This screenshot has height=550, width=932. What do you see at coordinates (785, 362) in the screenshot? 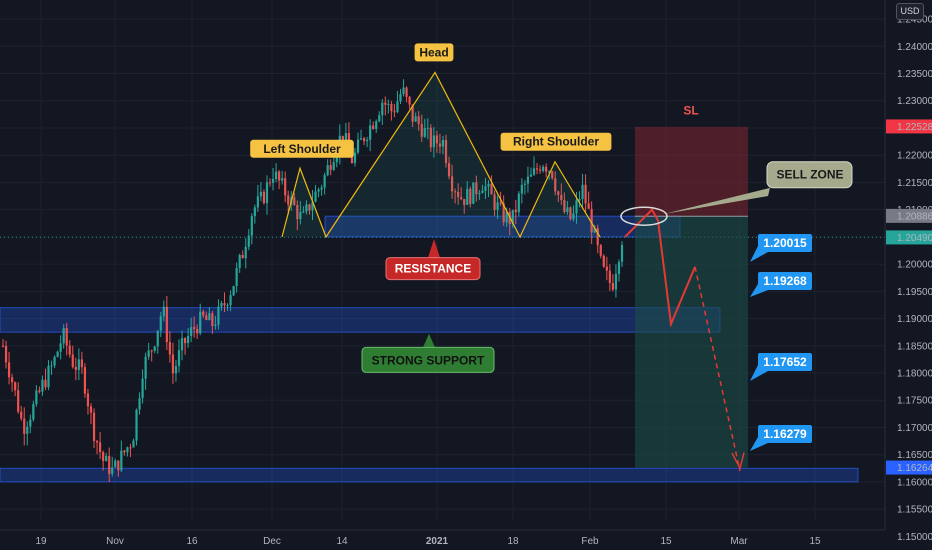
I see `target-box` at bounding box center [785, 362].